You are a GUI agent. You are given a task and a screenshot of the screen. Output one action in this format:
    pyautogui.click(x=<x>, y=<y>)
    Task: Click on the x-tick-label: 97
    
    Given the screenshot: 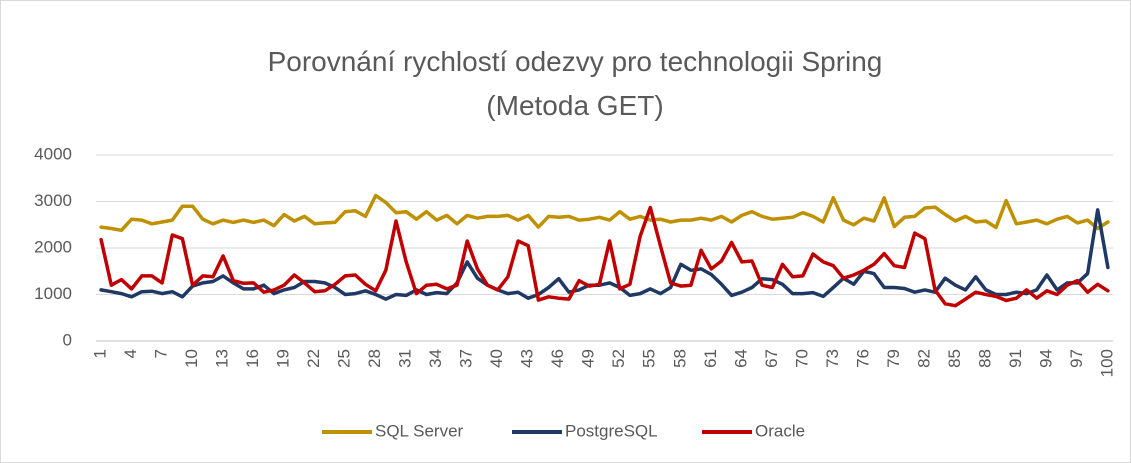 What is the action you would take?
    pyautogui.click(x=1076, y=358)
    